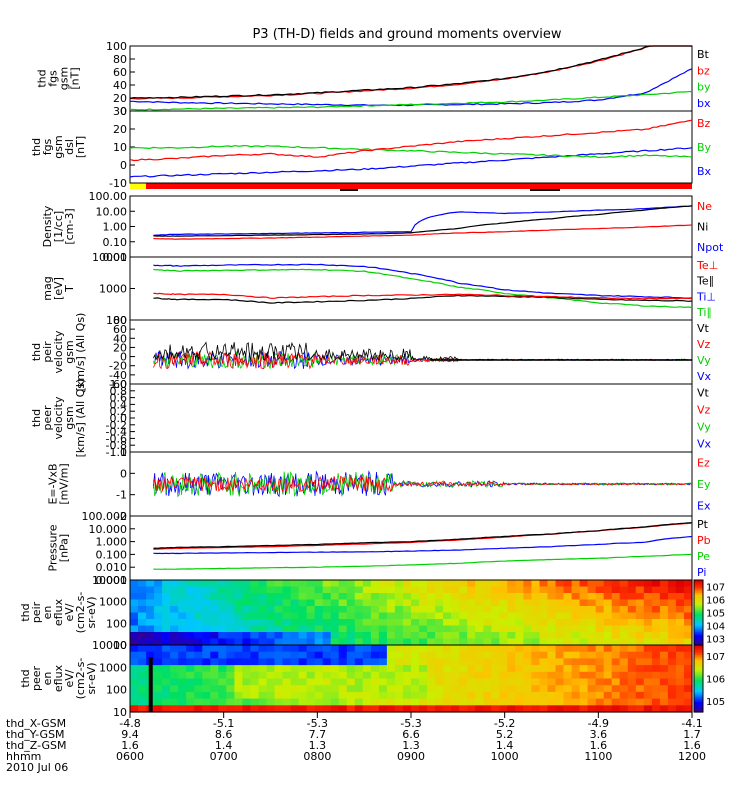 This screenshot has width=750, height=800. What do you see at coordinates (704, 87) in the screenshot?
I see `legend-label: by` at bounding box center [704, 87].